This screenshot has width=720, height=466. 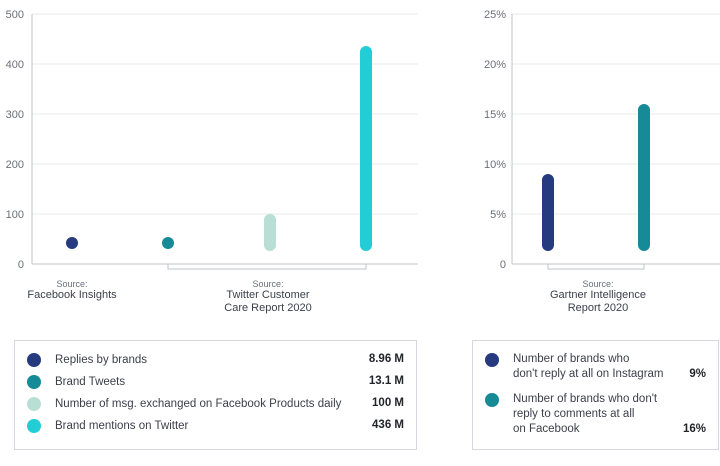 What do you see at coordinates (495, 65) in the screenshot?
I see `y-tick-label: 20%` at bounding box center [495, 65].